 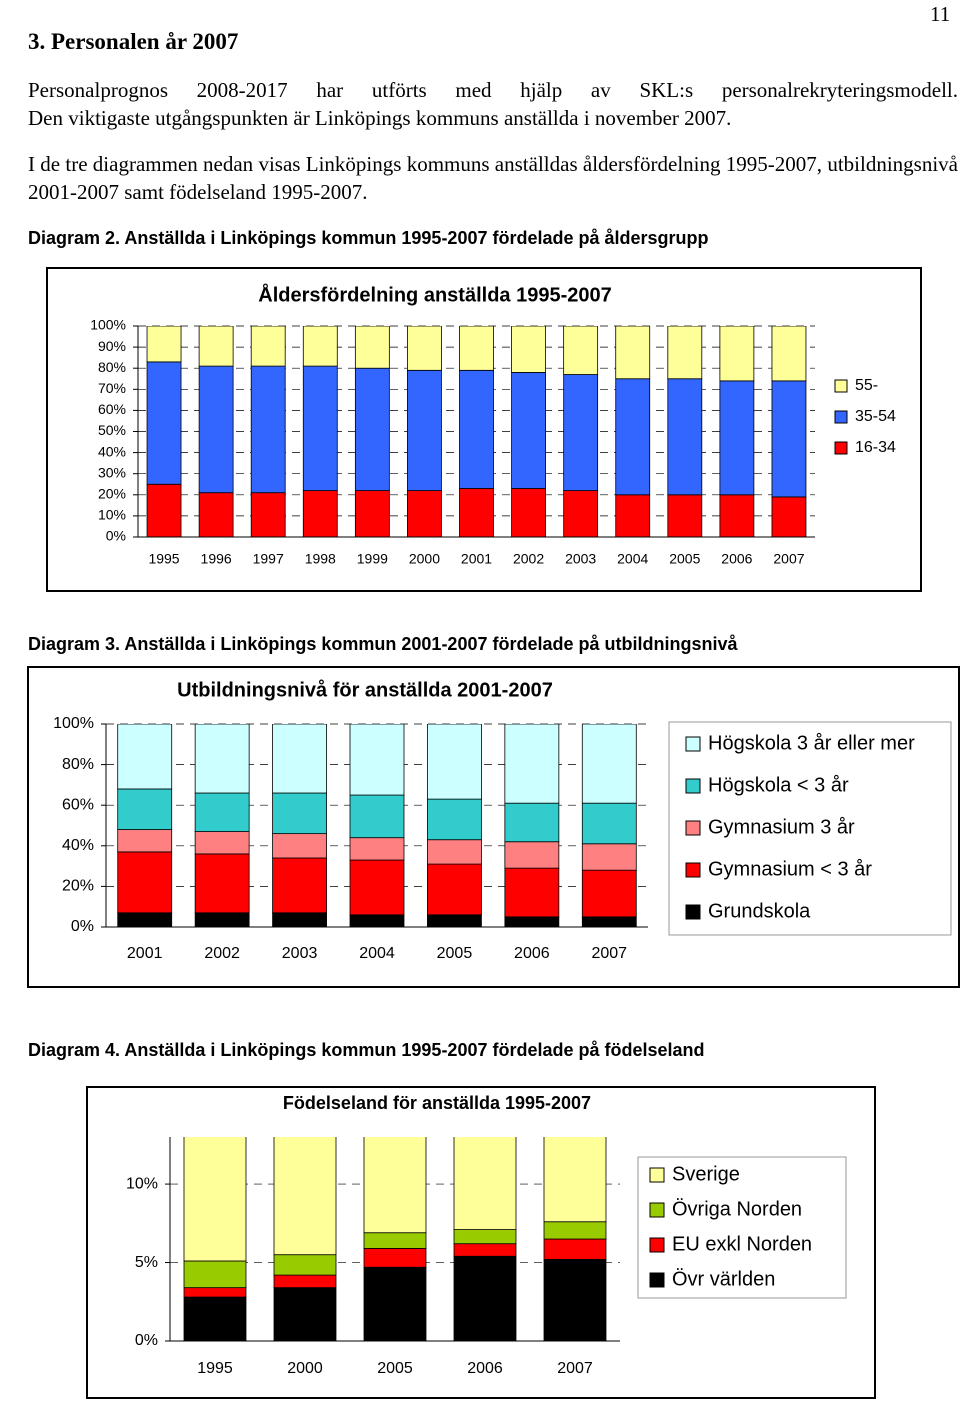 I want to click on legend-label: EU exkl Norden, so click(x=742, y=1244).